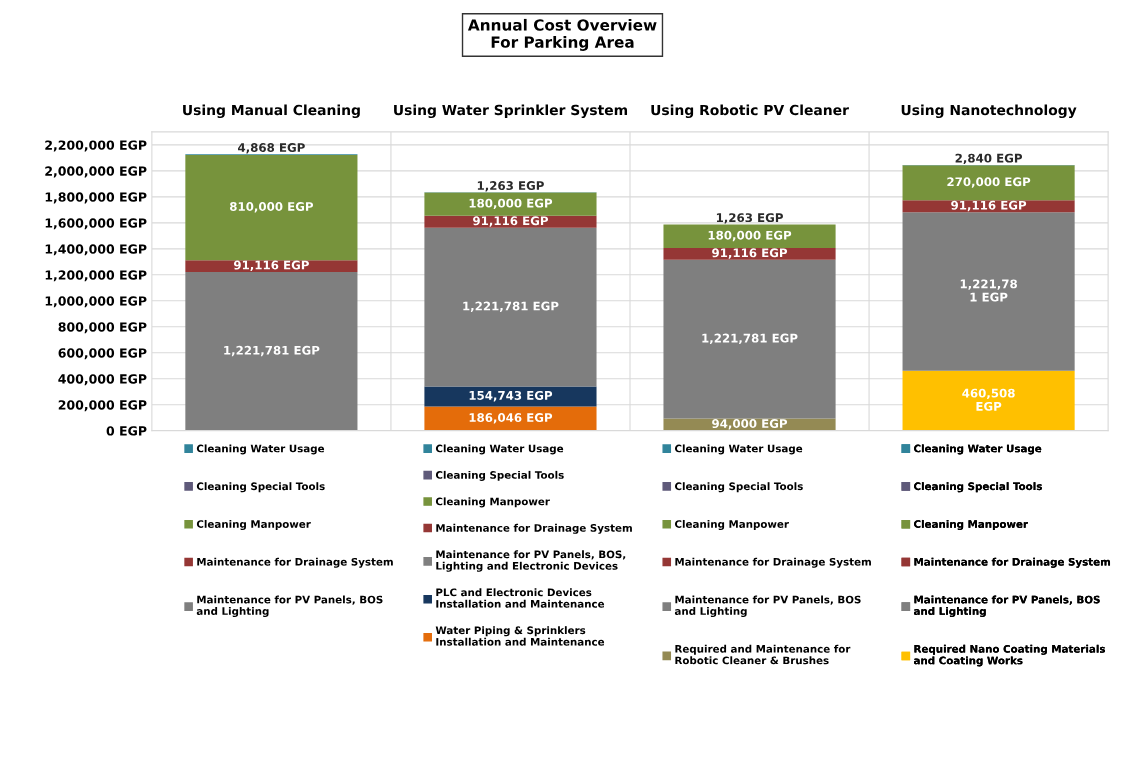  I want to click on y-tick-label: 1,600,000 EGP, so click(96, 224).